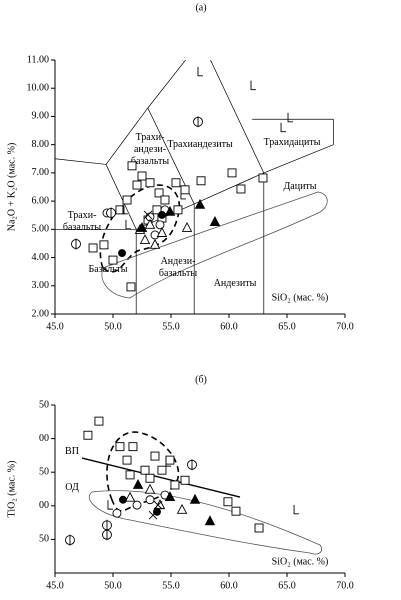  Describe the element at coordinates (201, 379) in the screenshot. I see `chart-title: (б)` at that location.